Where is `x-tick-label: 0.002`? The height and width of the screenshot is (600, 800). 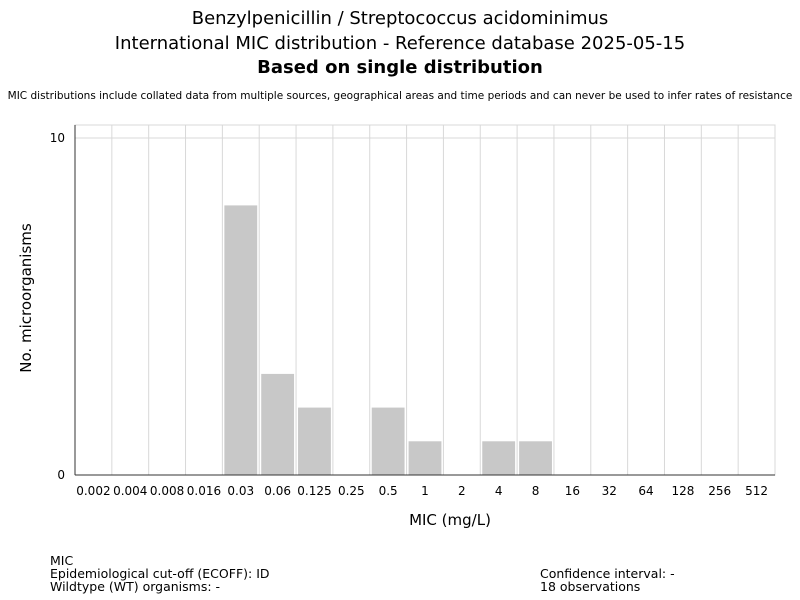
x-tick-label: 0.002 is located at coordinates (93, 491).